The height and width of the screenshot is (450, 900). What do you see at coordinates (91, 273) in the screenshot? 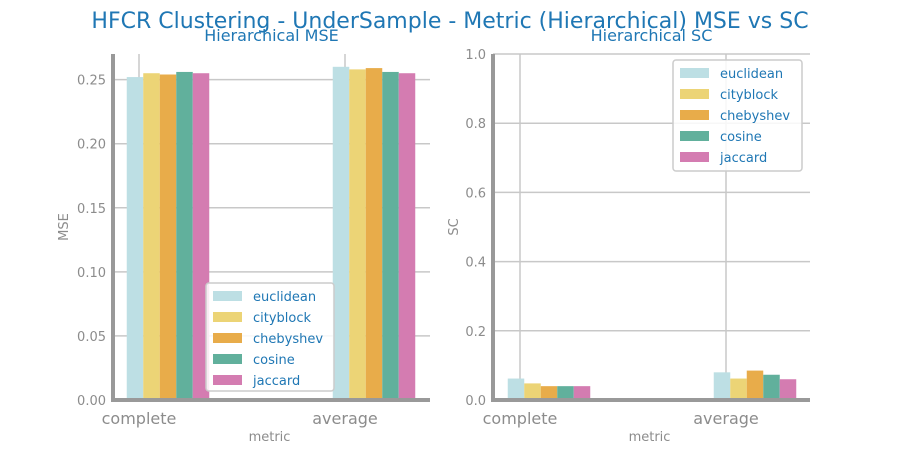
I see `y-tick-label: 0.10` at bounding box center [91, 273].